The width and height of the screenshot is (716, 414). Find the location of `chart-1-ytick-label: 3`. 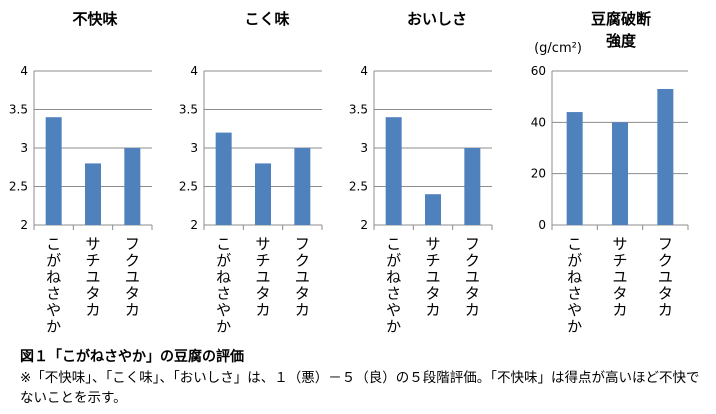

chart-1-ytick-label: 3 is located at coordinates (24, 148).